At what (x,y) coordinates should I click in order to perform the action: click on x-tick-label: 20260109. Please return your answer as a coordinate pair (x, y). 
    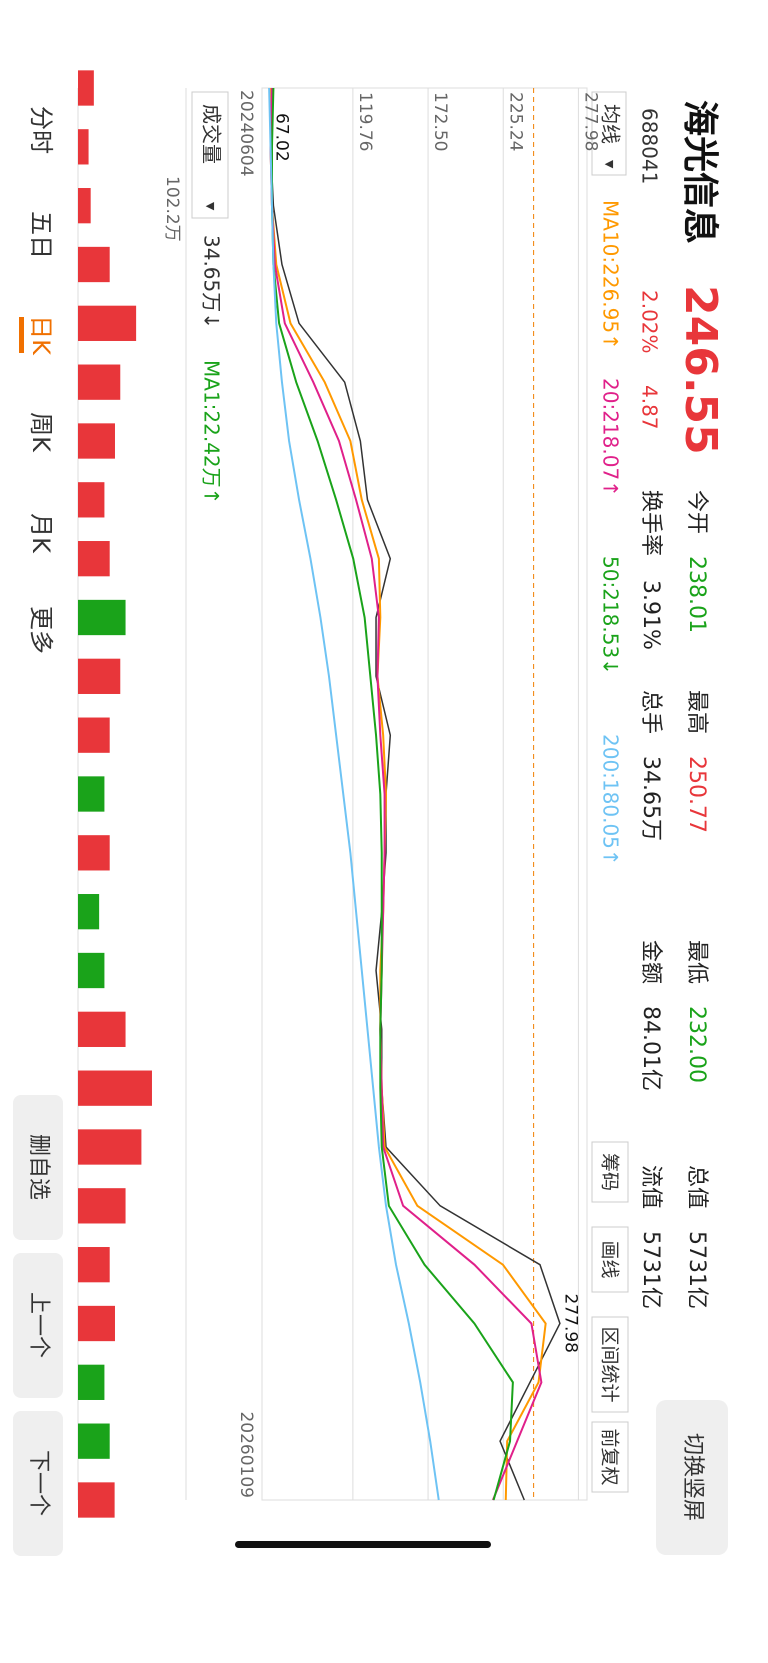
    Looking at the image, I should click on (246, 1454).